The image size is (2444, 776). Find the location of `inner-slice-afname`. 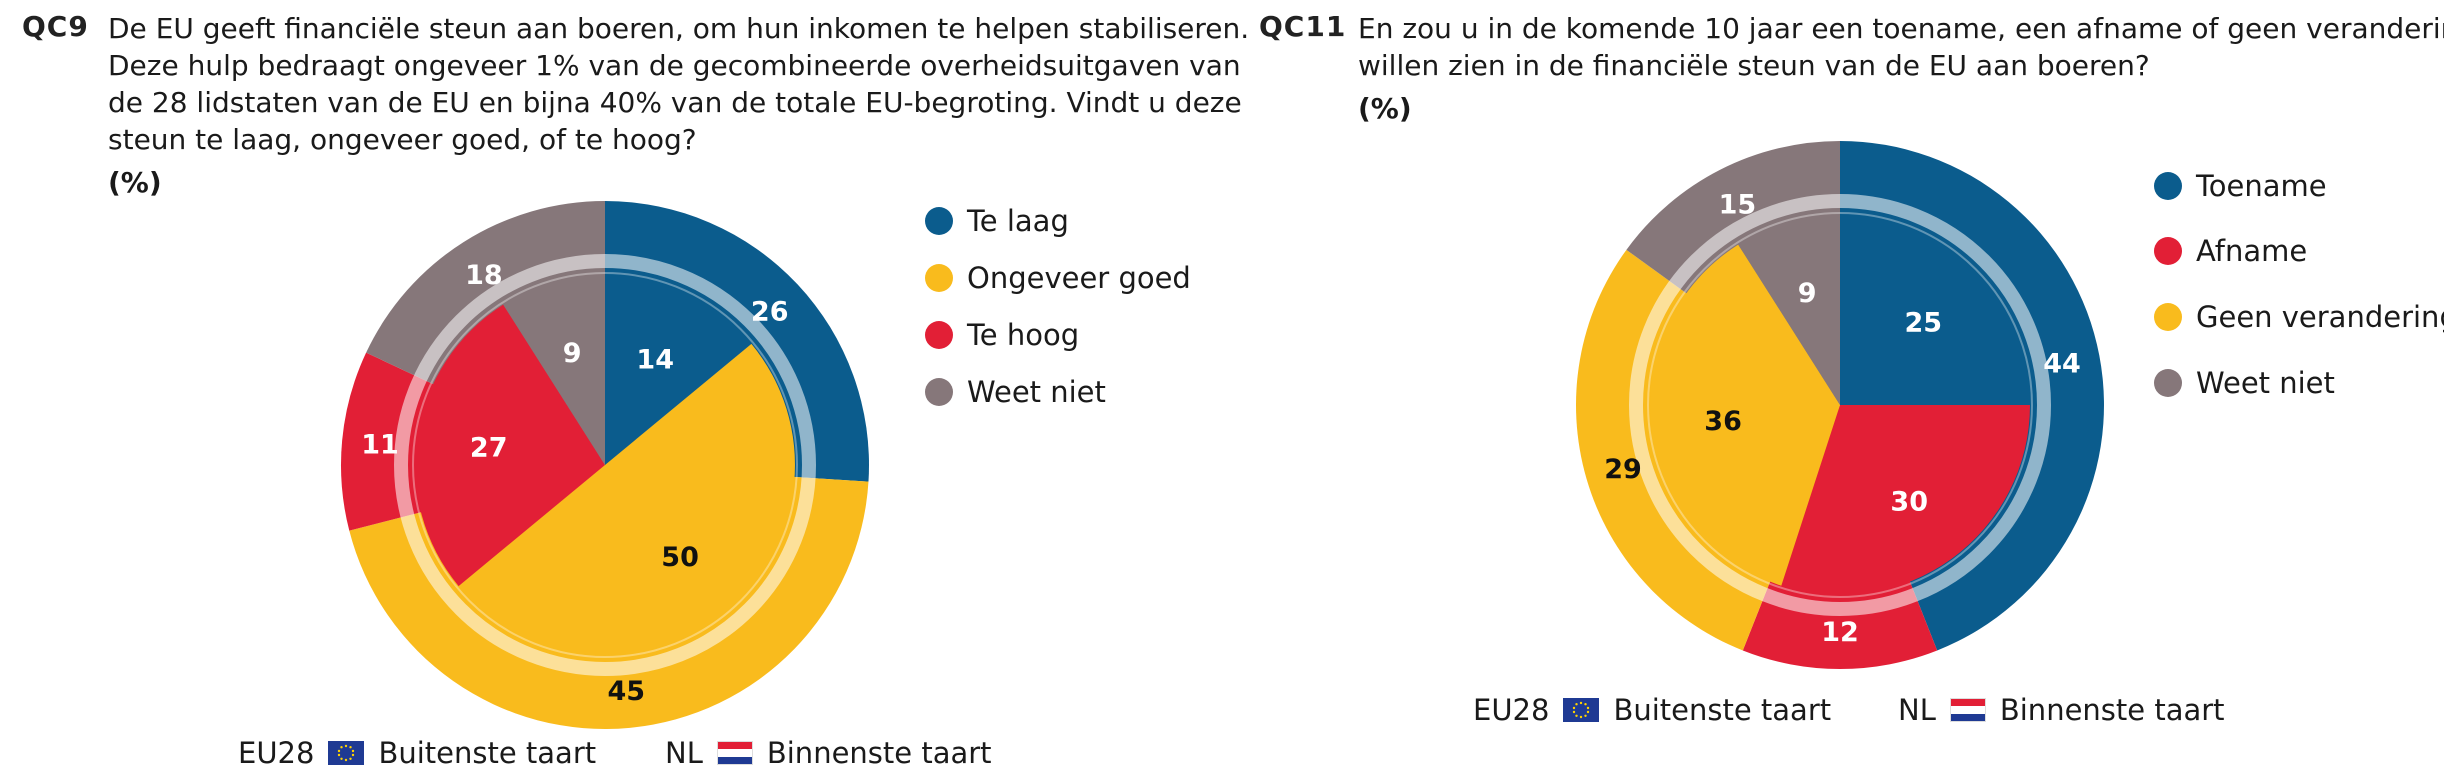

inner-slice-afname is located at coordinates (1905, 500).